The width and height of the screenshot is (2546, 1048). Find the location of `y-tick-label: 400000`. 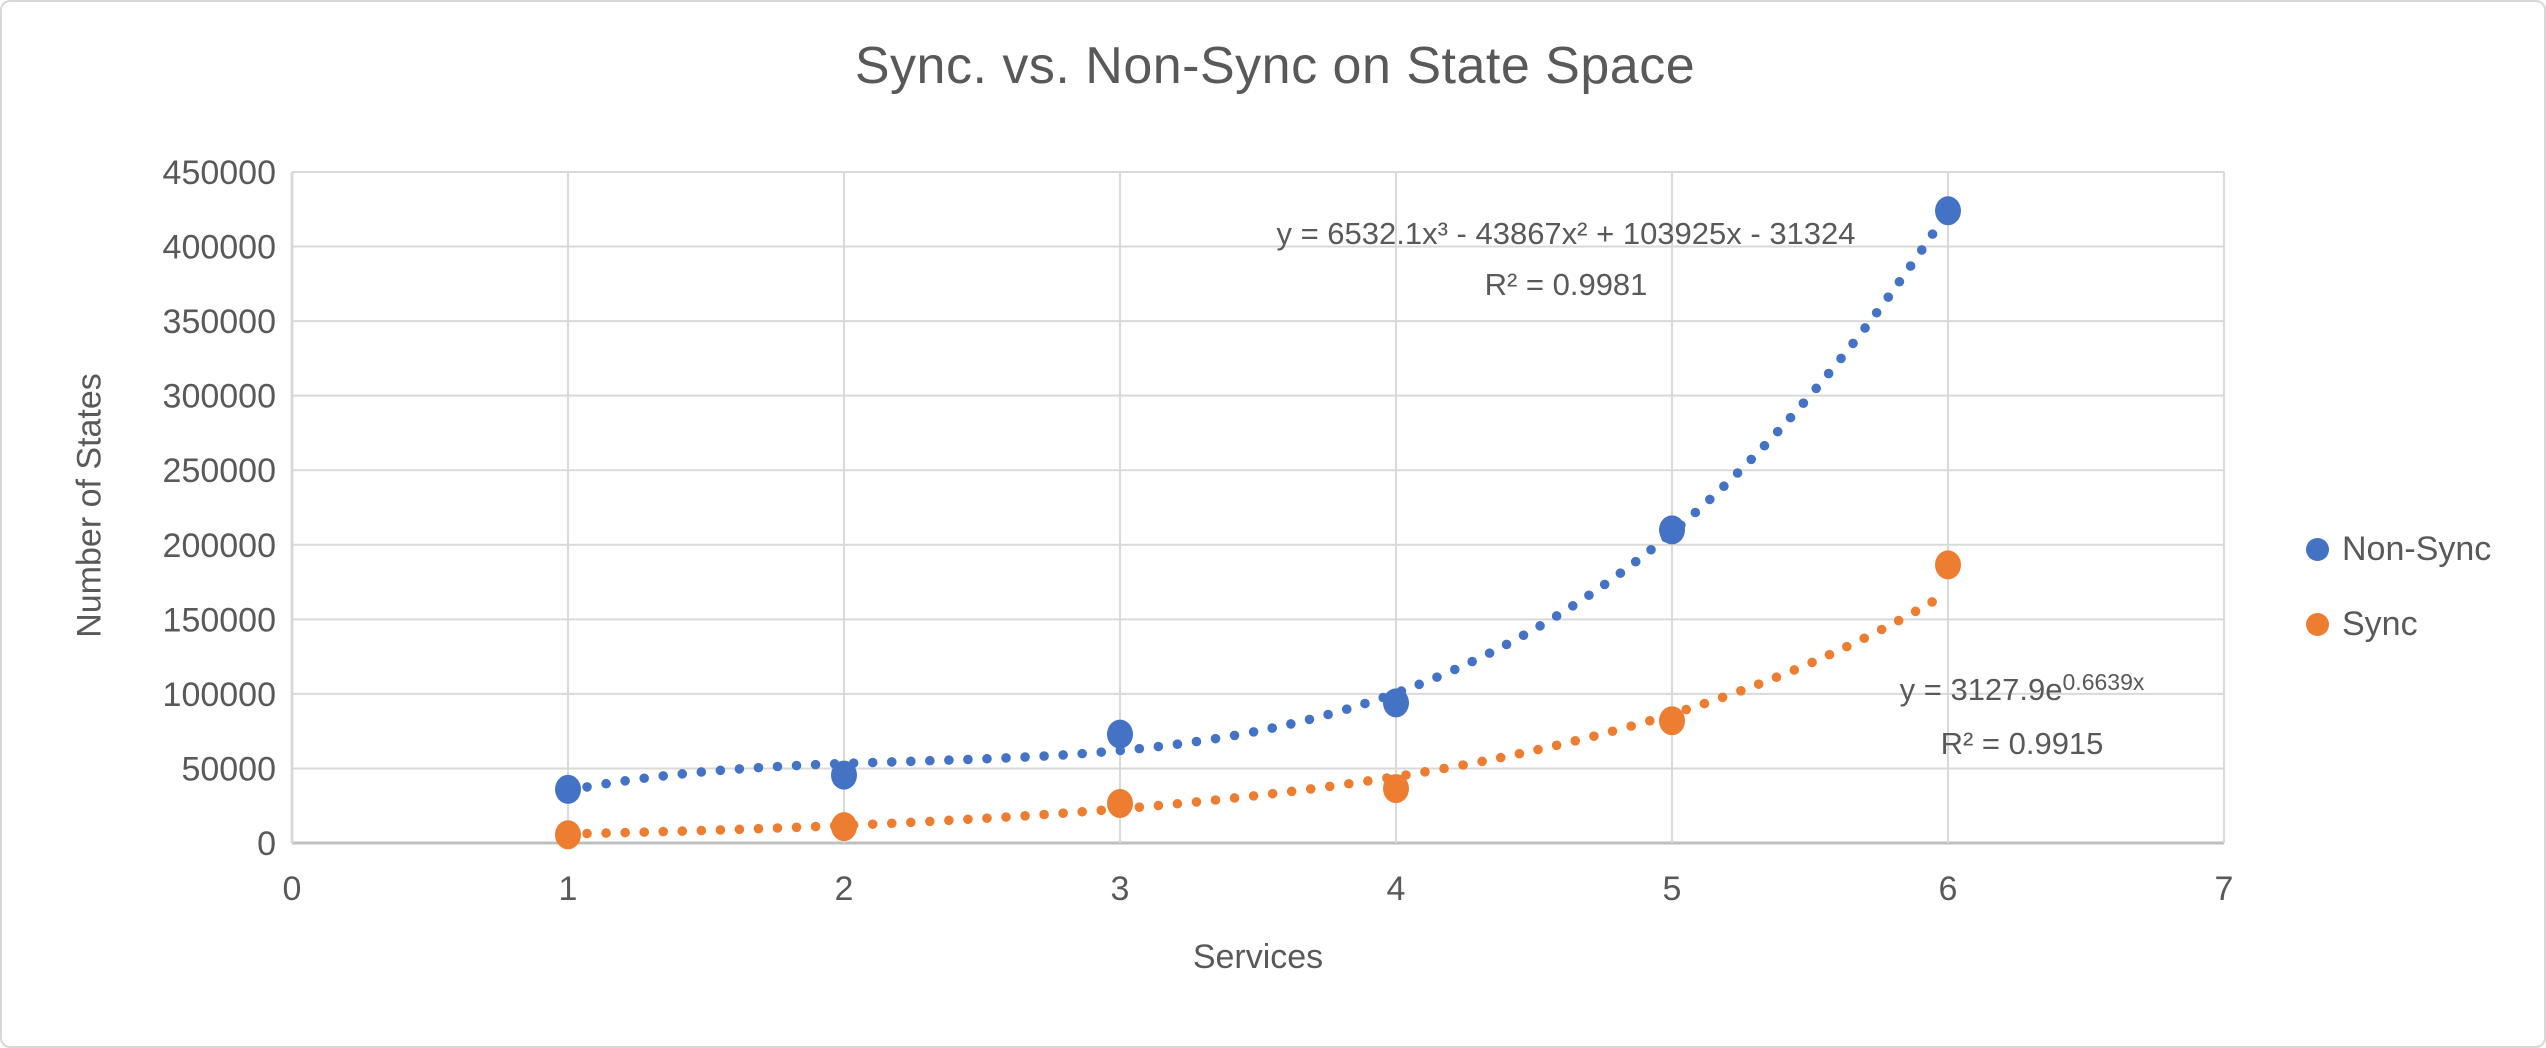

y-tick-label: 400000 is located at coordinates (219, 248).